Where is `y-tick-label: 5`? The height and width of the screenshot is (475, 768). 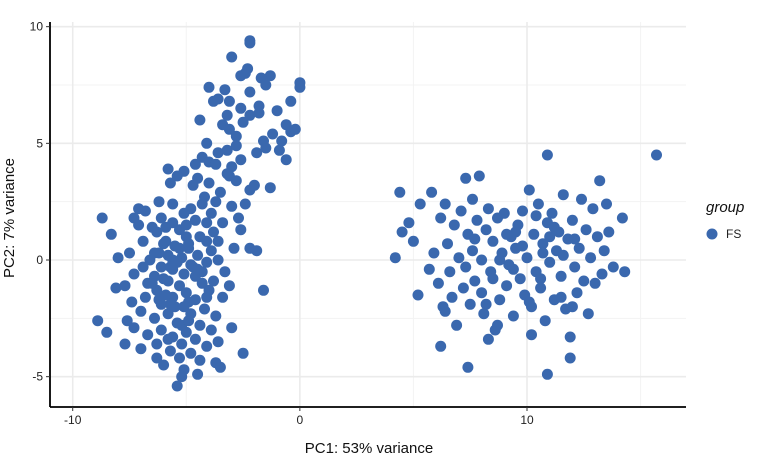
y-tick-label: 5 is located at coordinates (39, 143).